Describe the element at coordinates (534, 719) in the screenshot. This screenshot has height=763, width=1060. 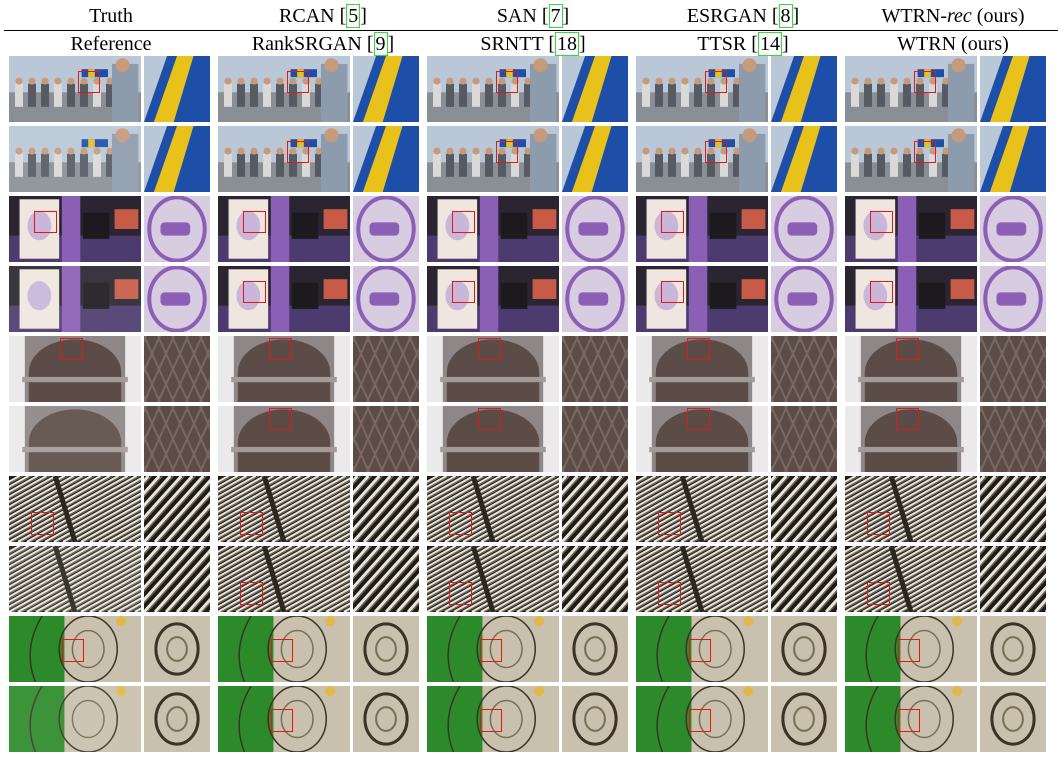
I see `image-row-green-stone-b` at that location.